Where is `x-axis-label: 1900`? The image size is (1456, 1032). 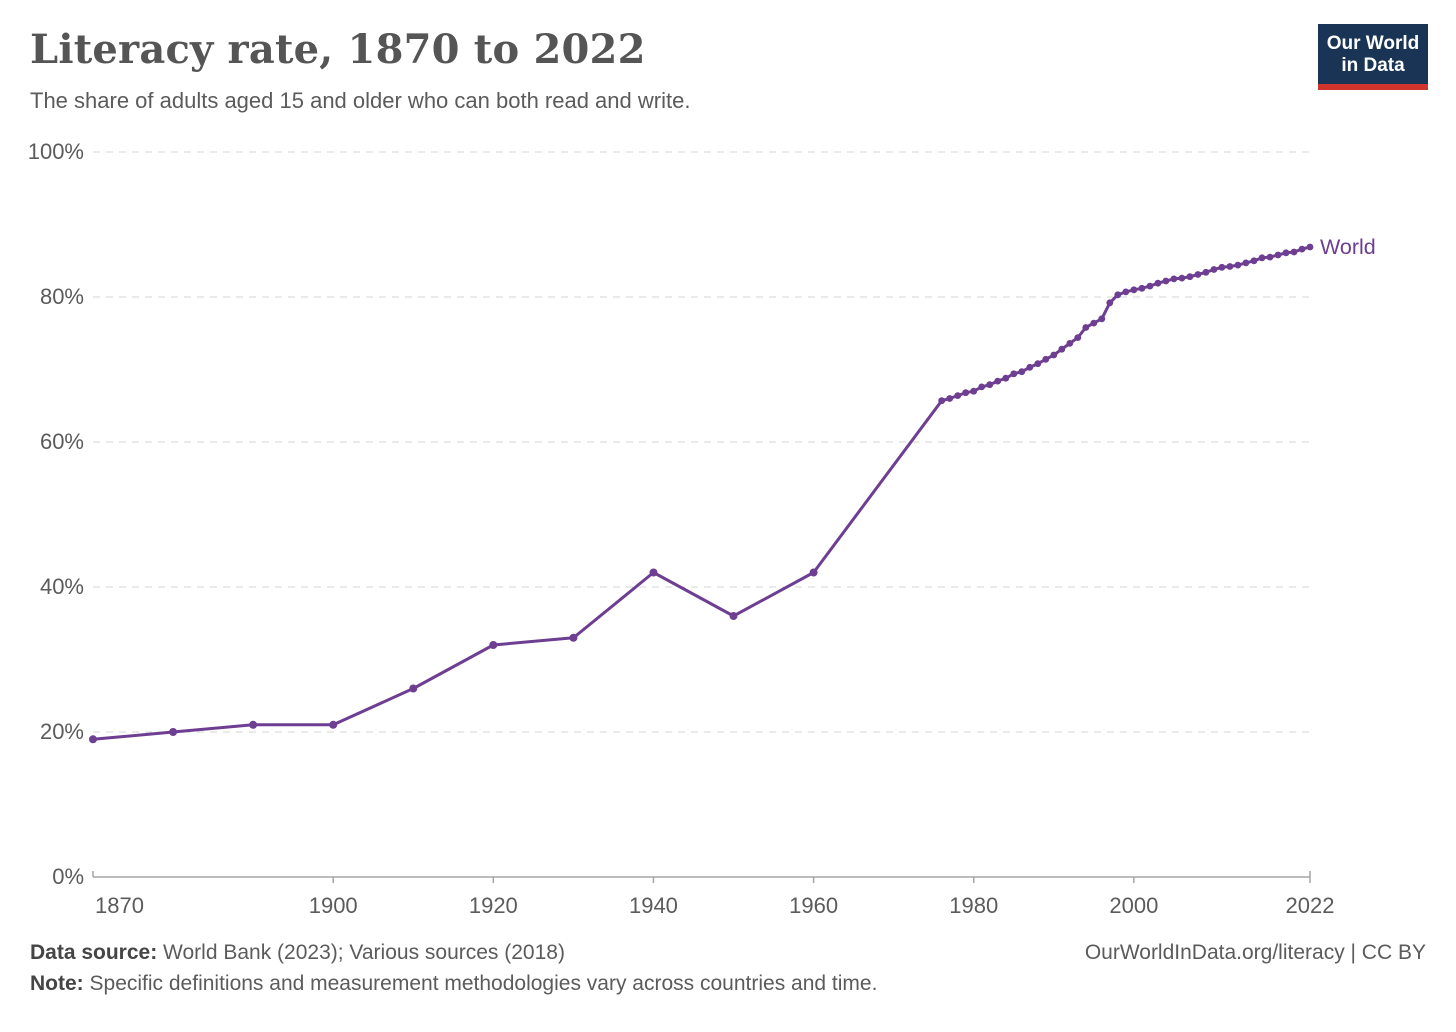 x-axis-label: 1900 is located at coordinates (333, 905).